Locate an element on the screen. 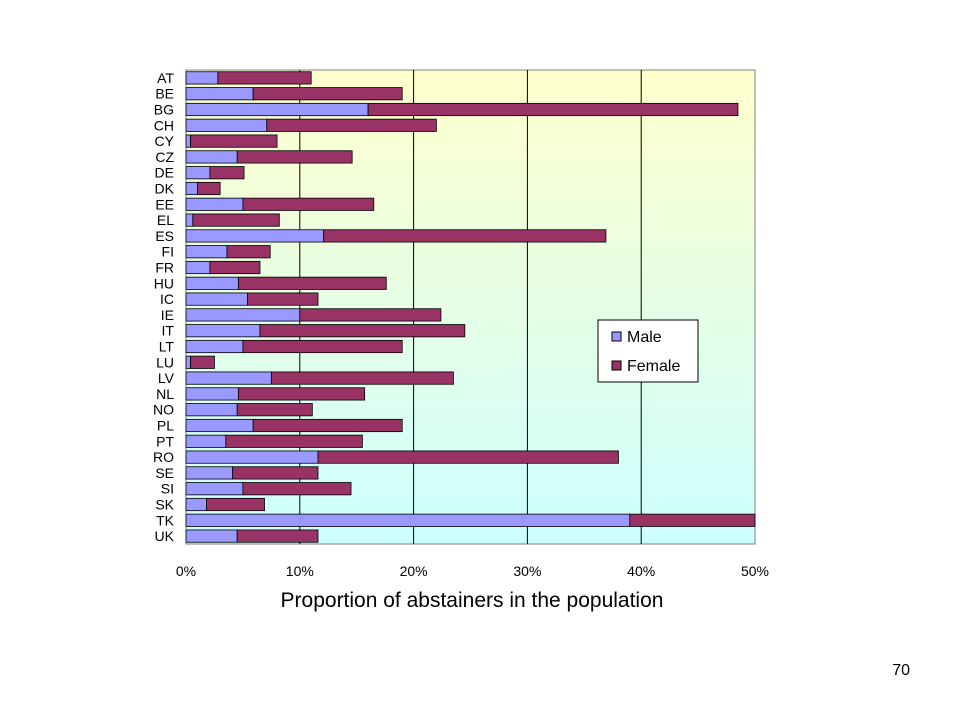 This screenshot has height=720, width=960. bar-female-hu is located at coordinates (312, 283).